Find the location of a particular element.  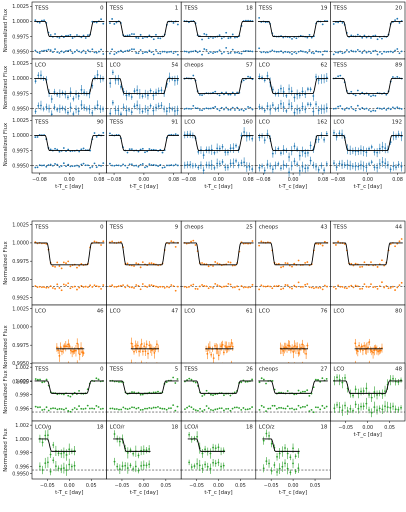

x-tick-label: −0.05 is located at coordinates (345, 428).